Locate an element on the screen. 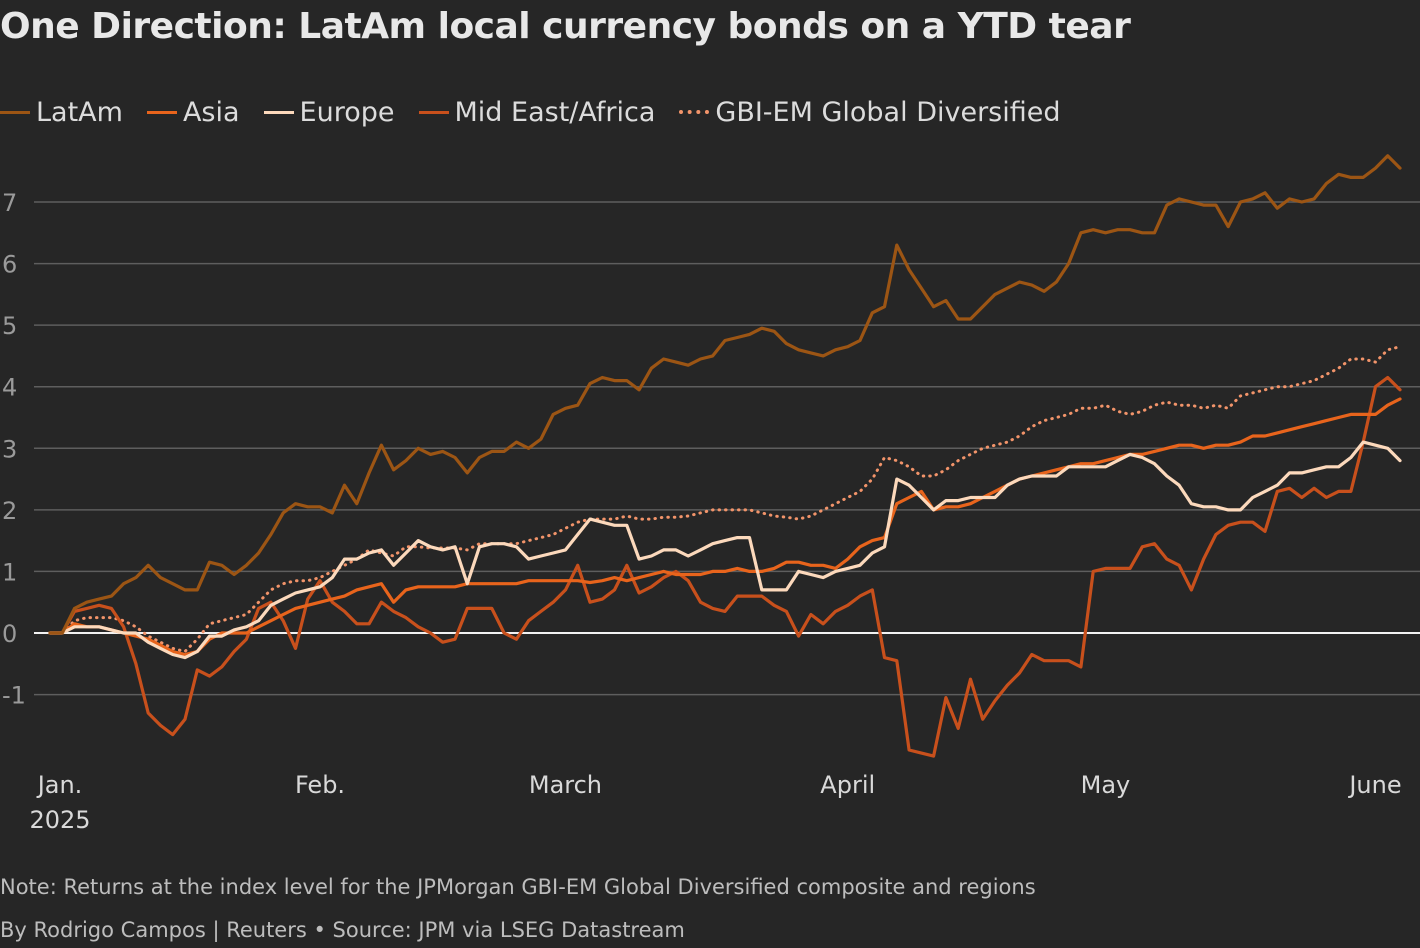 The width and height of the screenshot is (1420, 948). y-tick-label: 2 is located at coordinates (9, 511).